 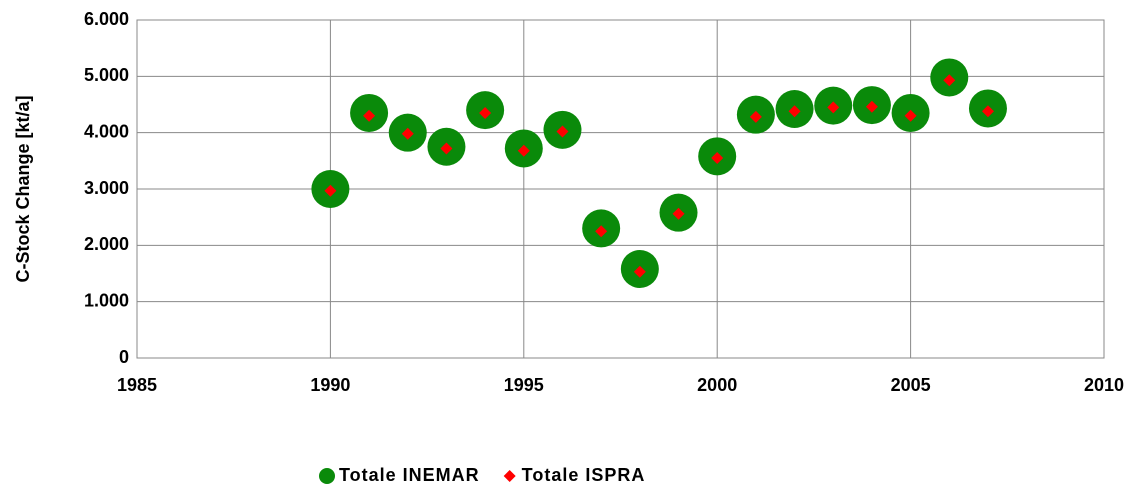 I want to click on y-tick-label: 4.000, so click(x=106, y=131).